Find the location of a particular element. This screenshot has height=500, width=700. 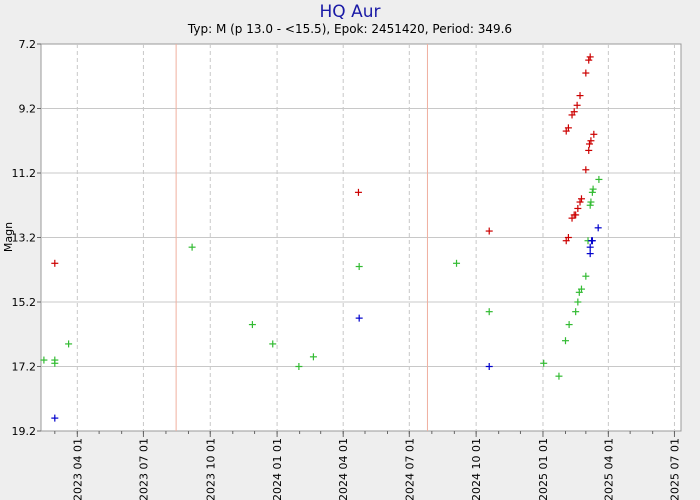

chart-title: HQ Aur is located at coordinates (350, 12).